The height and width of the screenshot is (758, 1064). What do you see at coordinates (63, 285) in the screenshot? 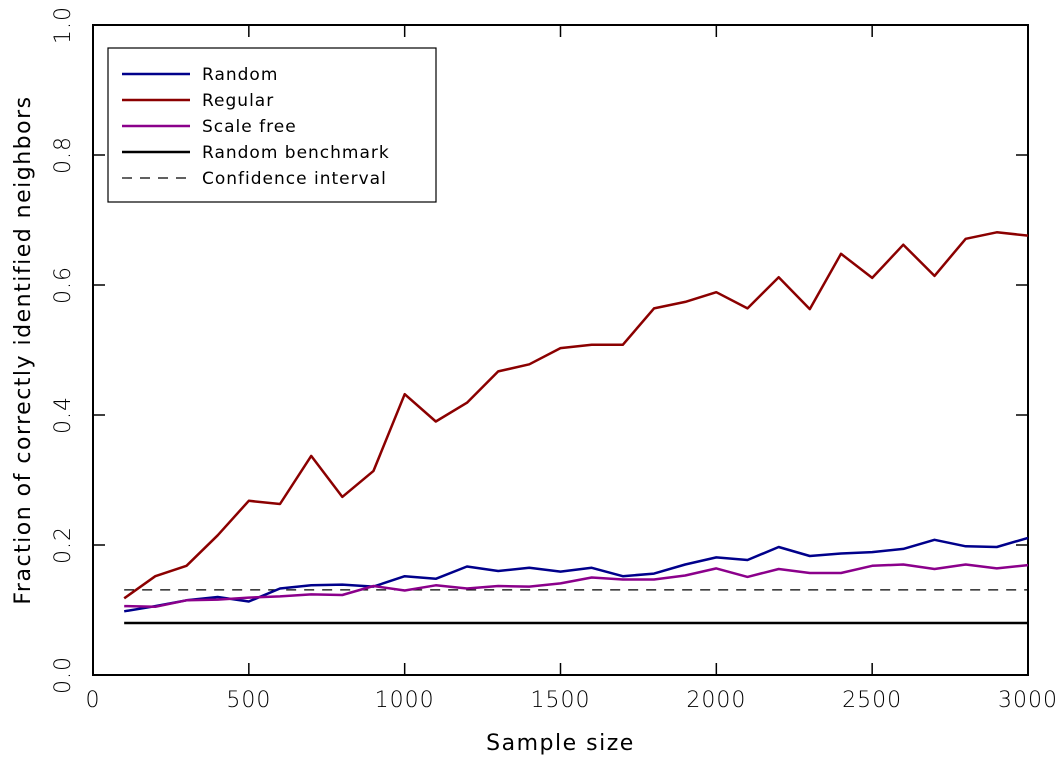
I see `y-tick-label: 0.6` at bounding box center [63, 285].